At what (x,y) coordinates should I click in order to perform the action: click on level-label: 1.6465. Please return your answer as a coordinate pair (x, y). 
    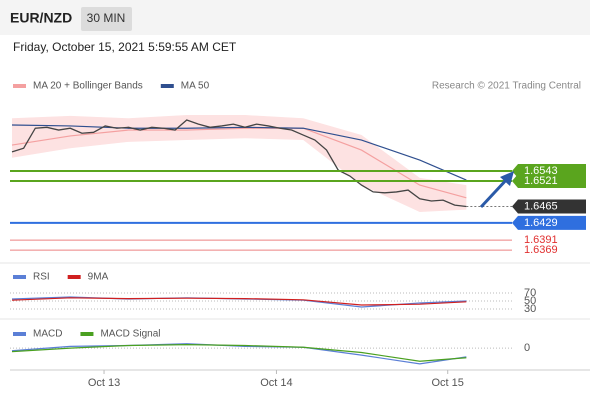
    Looking at the image, I should click on (541, 206).